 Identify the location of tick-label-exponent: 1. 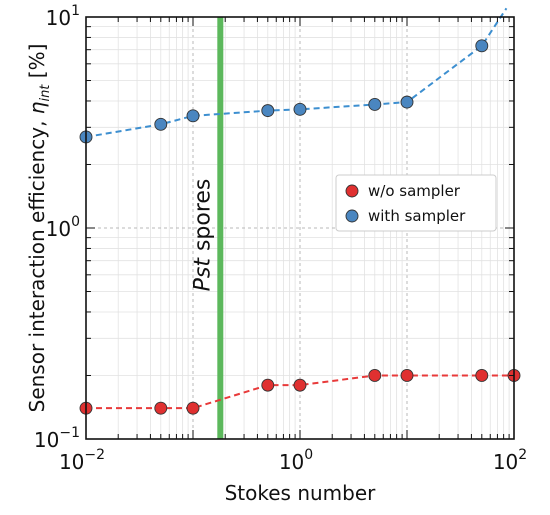
(75, 11).